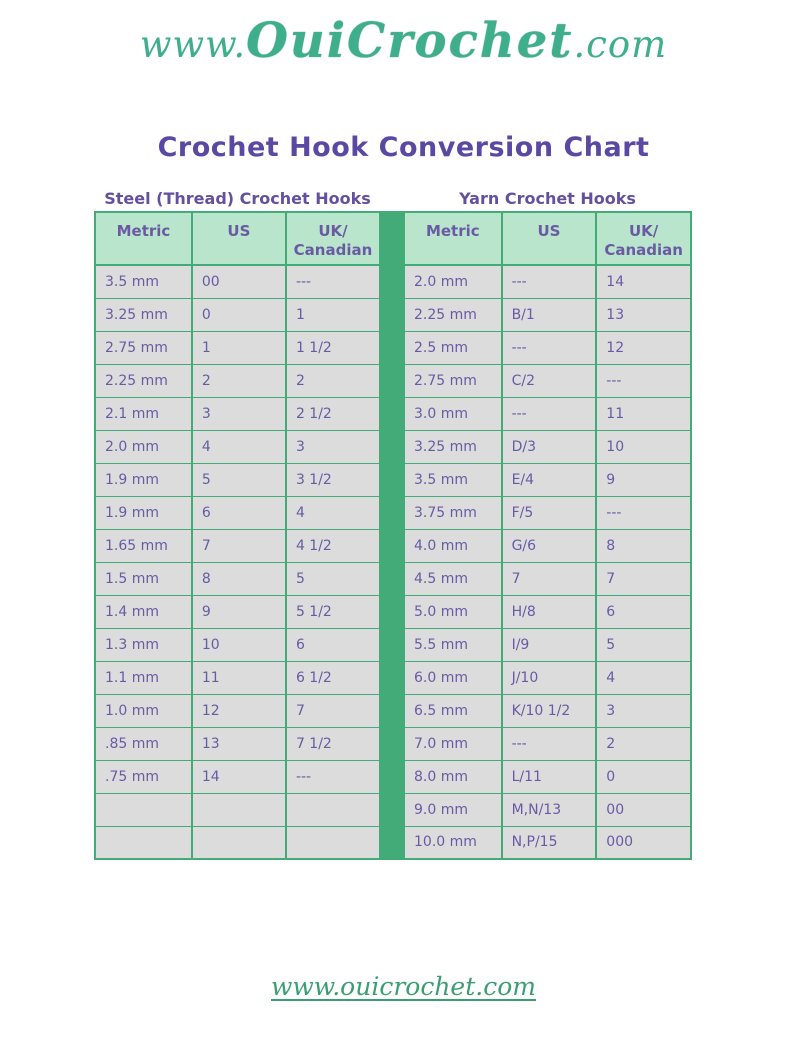 The height and width of the screenshot is (1054, 807). Describe the element at coordinates (333, 347) in the screenshot. I see `table-cell: 1 1/2` at that location.